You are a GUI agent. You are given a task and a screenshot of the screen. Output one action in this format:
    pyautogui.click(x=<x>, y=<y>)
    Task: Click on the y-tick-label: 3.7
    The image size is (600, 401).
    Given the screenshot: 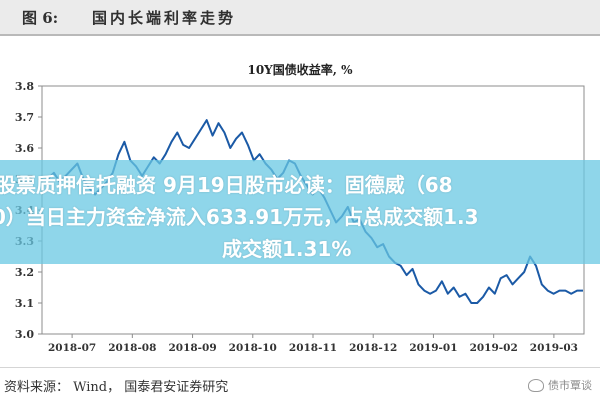 What is the action you would take?
    pyautogui.click(x=24, y=117)
    